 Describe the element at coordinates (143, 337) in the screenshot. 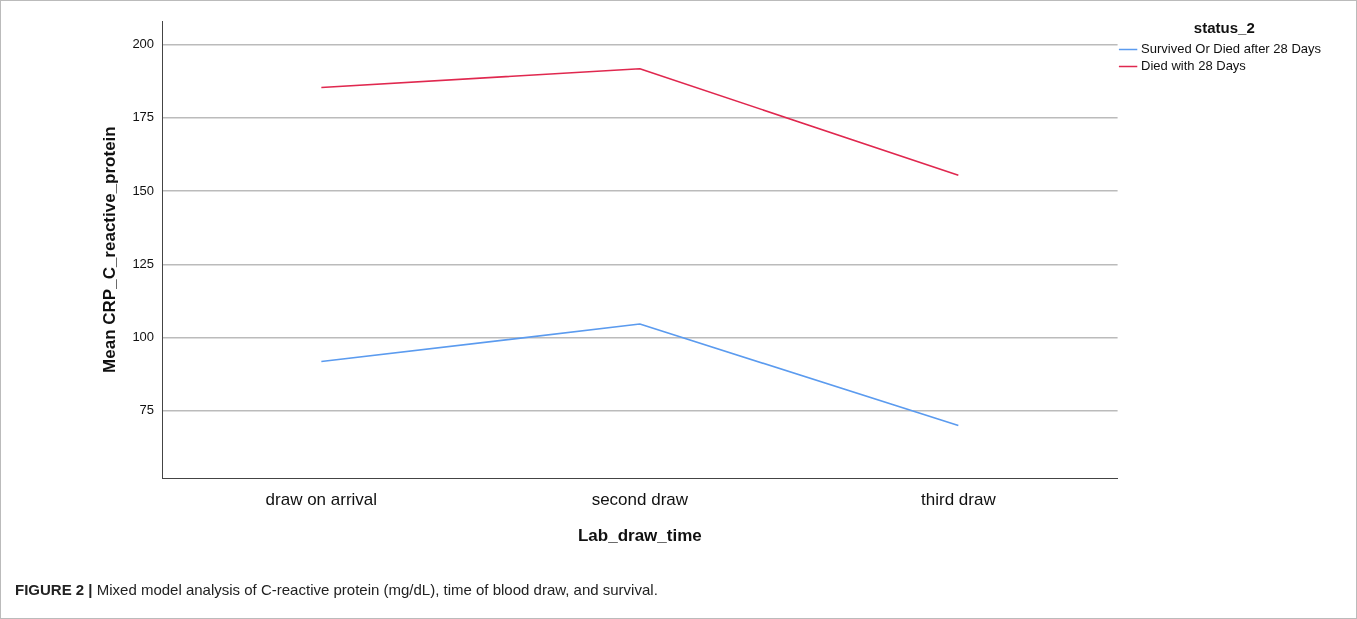

I see `y-tick-label: 100` at that location.